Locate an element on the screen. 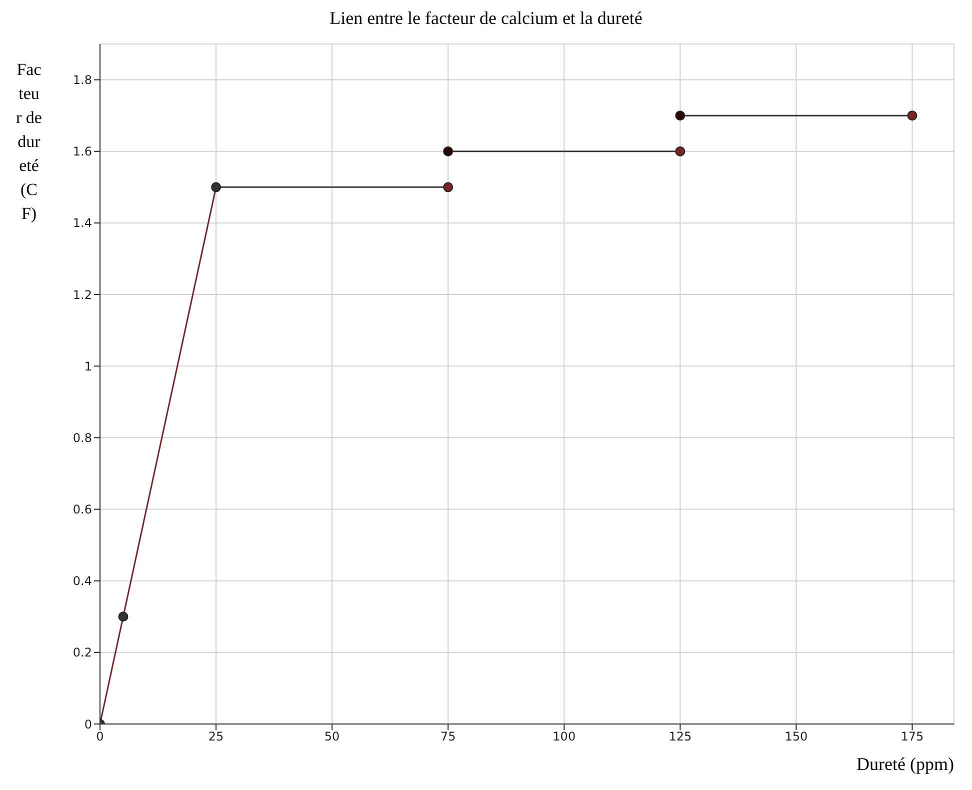  x-tick-label: 25 is located at coordinates (216, 737).